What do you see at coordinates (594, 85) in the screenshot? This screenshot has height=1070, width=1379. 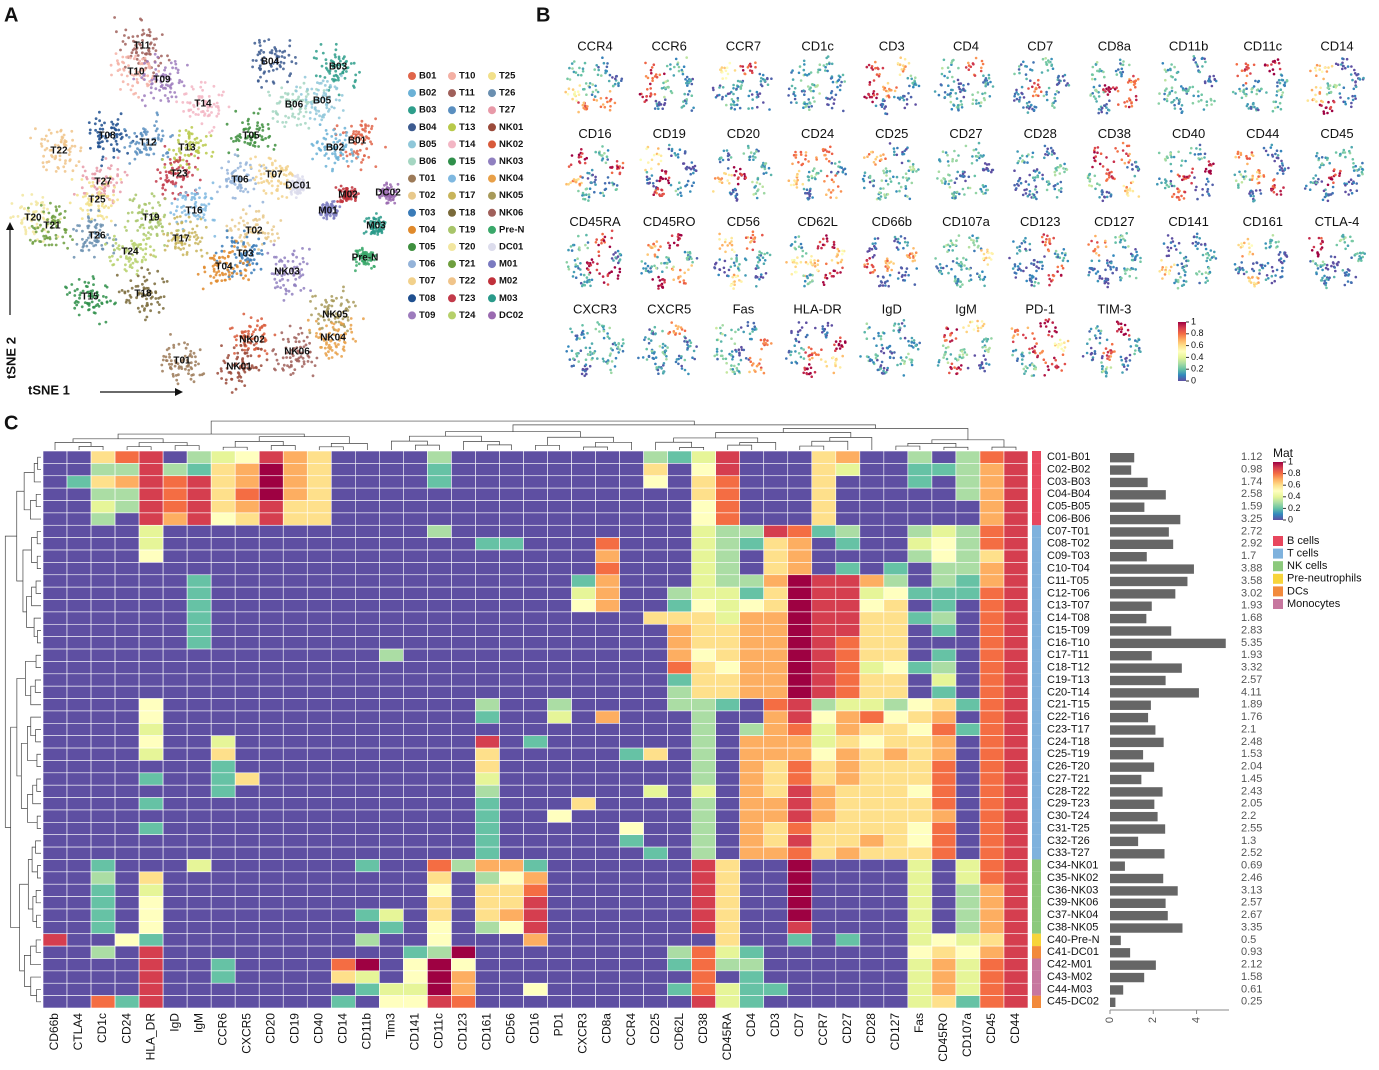 I see `feature-map` at bounding box center [594, 85].